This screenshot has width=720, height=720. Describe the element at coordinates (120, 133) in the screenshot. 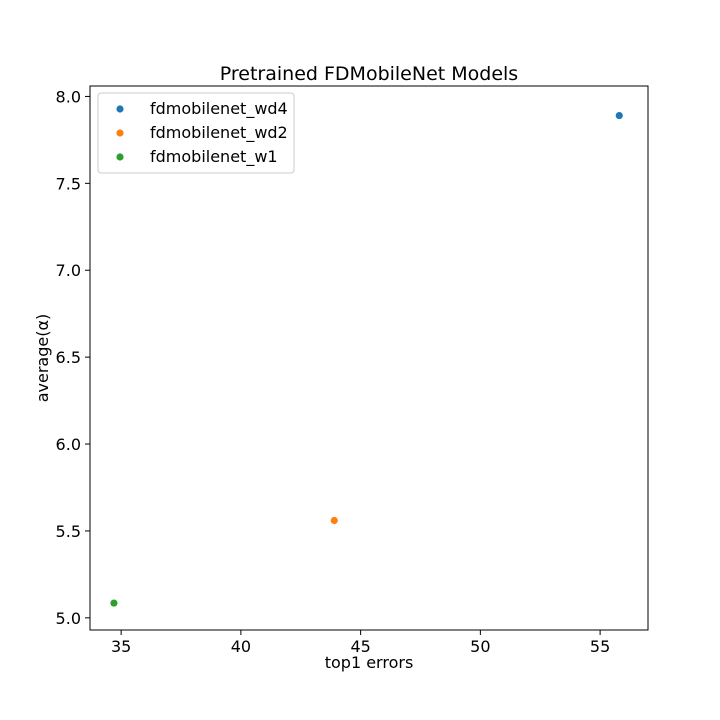

I see `legend-marker-fdmobilenet-wd2` at that location.